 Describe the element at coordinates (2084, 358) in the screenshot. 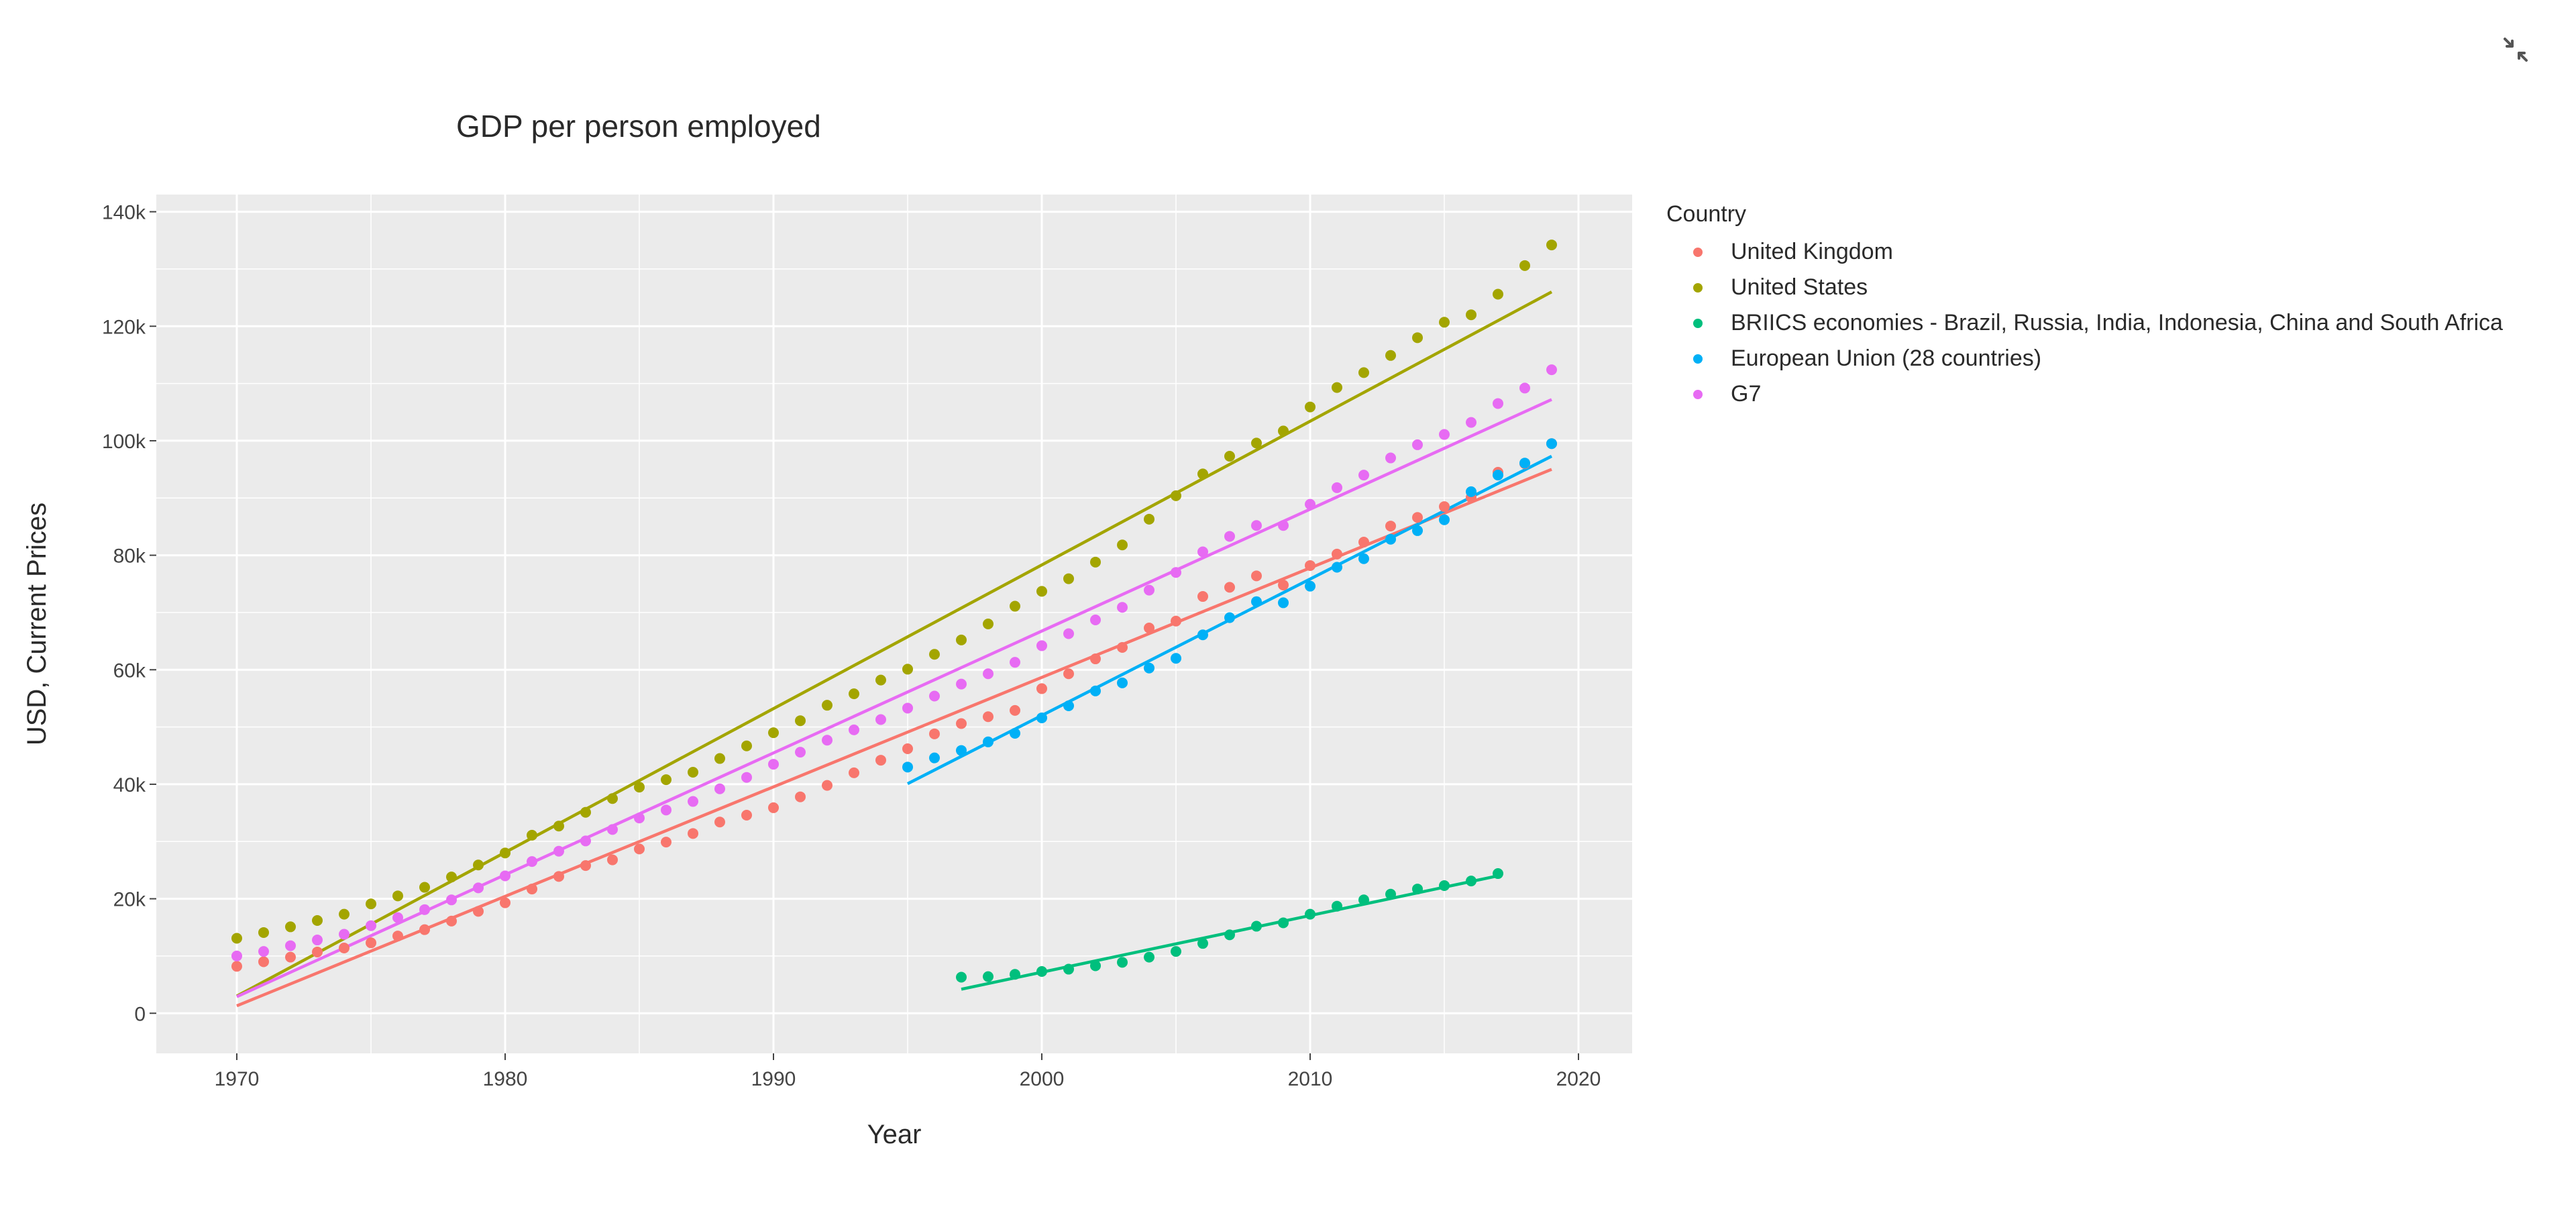

I see `legend-item: European Union (28 countries)` at that location.